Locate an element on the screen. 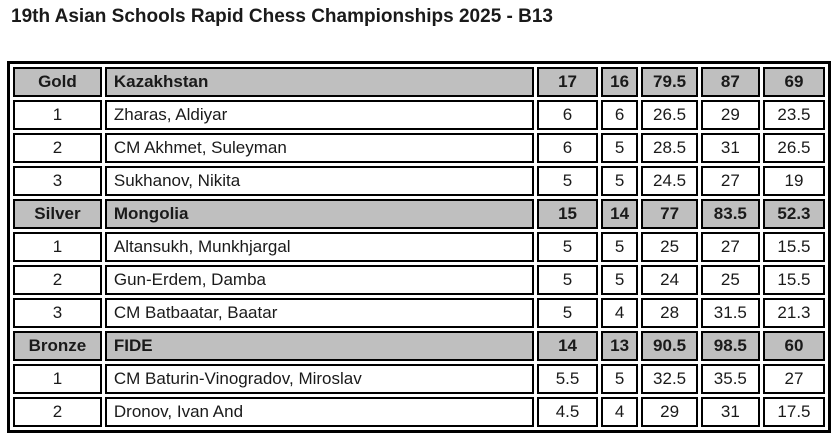 This screenshot has width=831, height=445. medal-cell: Silver is located at coordinates (57, 214).